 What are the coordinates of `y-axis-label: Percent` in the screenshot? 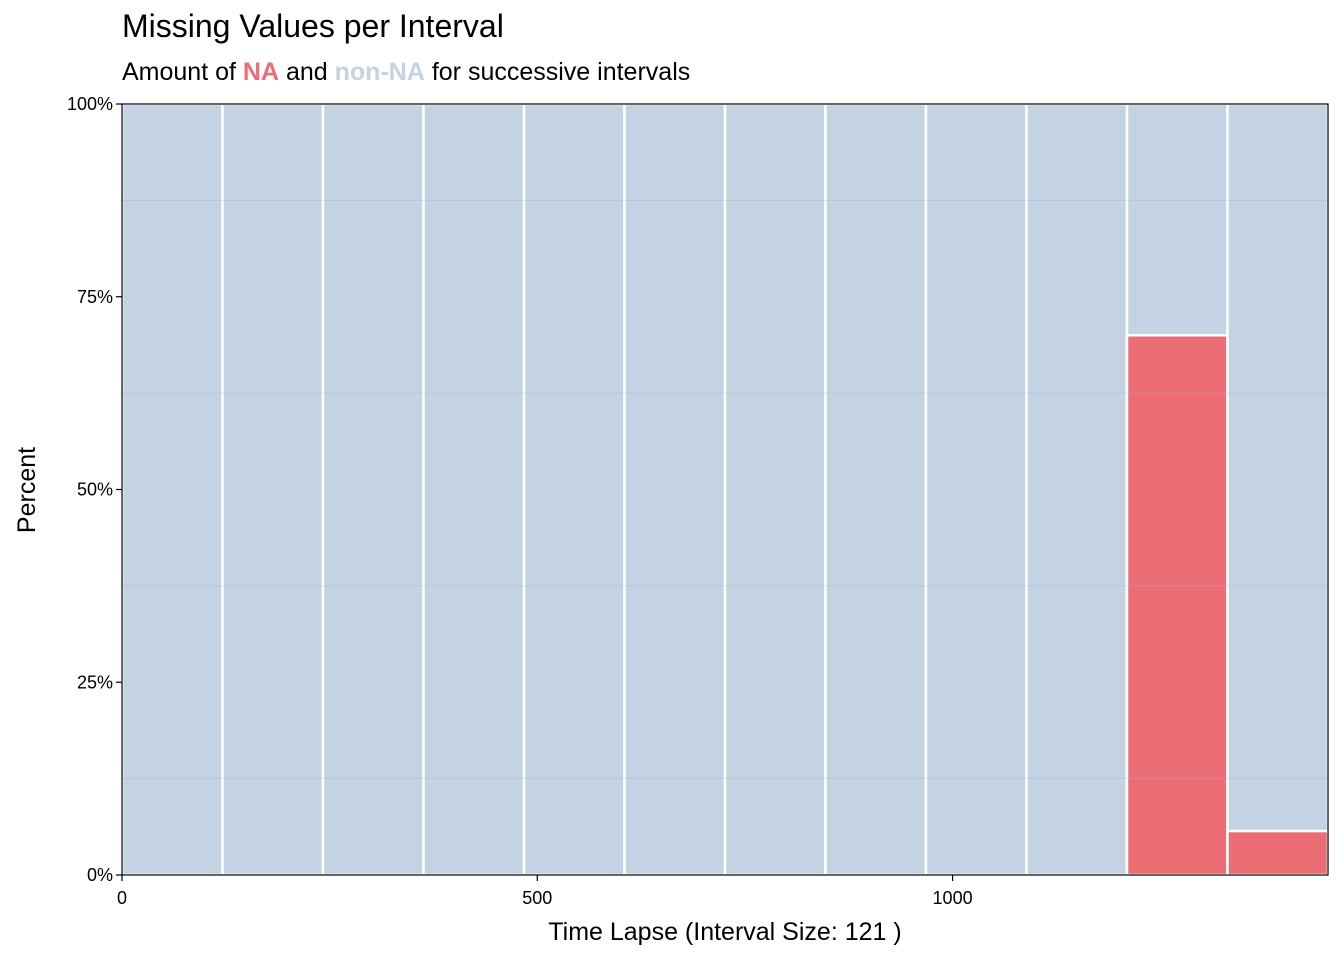 It's located at (27, 490).